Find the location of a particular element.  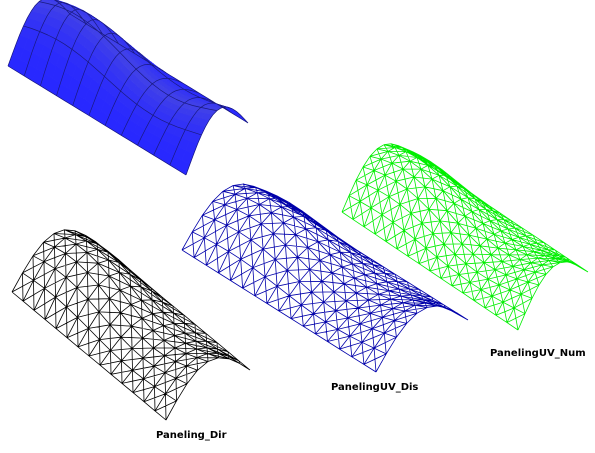

label-paneling-uv-num: PanelingUV_Num is located at coordinates (538, 353).